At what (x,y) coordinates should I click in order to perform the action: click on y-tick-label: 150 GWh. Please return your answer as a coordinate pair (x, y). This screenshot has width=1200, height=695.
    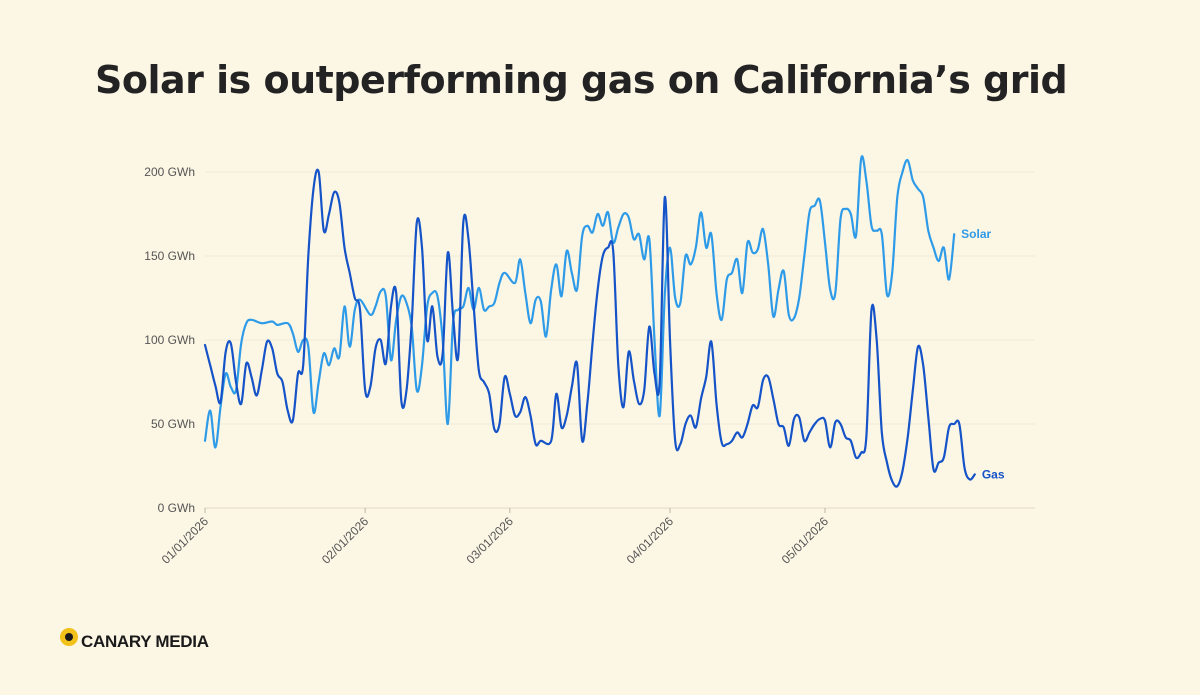
    Looking at the image, I should click on (169, 256).